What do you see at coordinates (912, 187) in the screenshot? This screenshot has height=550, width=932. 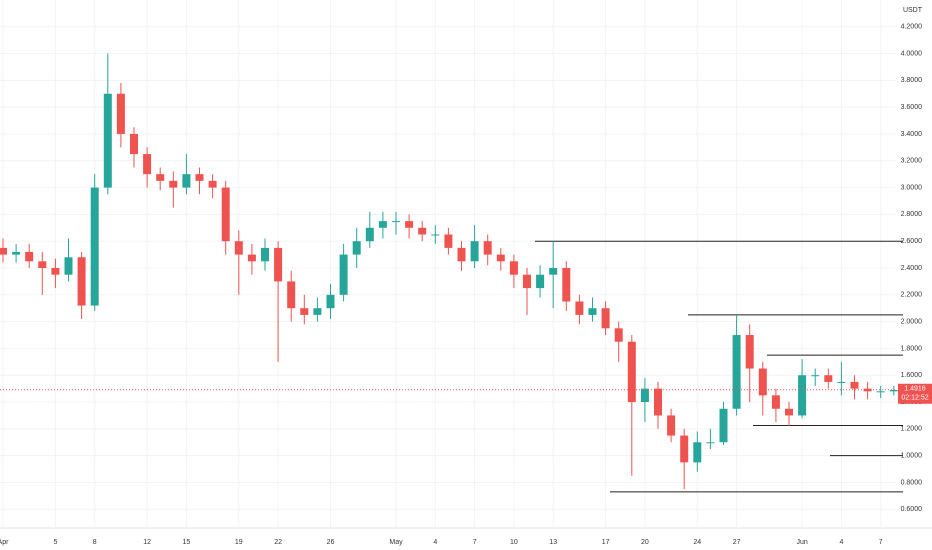 I see `y-tick-label: 3.0000` at bounding box center [912, 187].